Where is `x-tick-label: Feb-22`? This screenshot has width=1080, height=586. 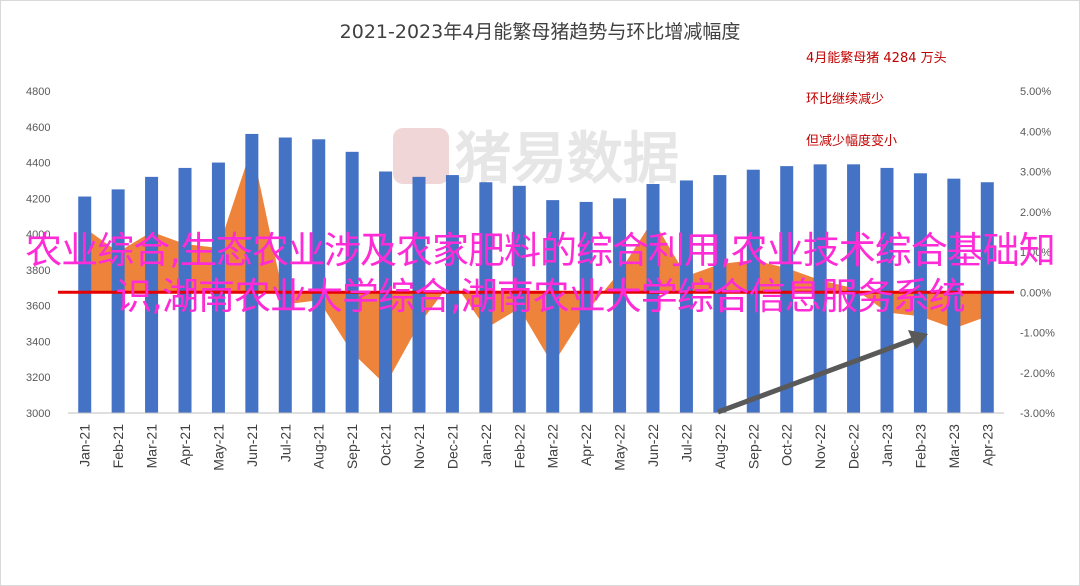 x-tick-label: Feb-22 is located at coordinates (519, 446).